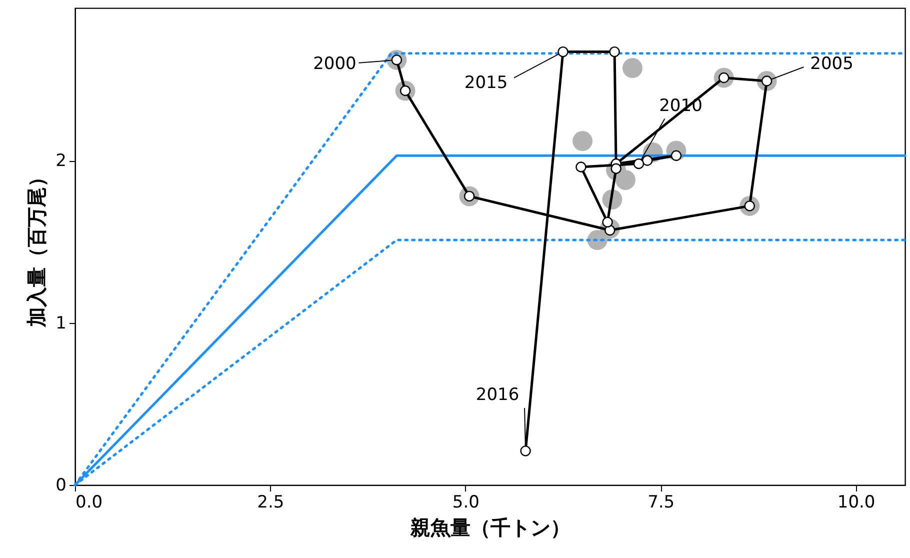 The image size is (910, 558). What do you see at coordinates (36, 247) in the screenshot?
I see `y-axis-title: 加入量（百万尾）` at bounding box center [36, 247].